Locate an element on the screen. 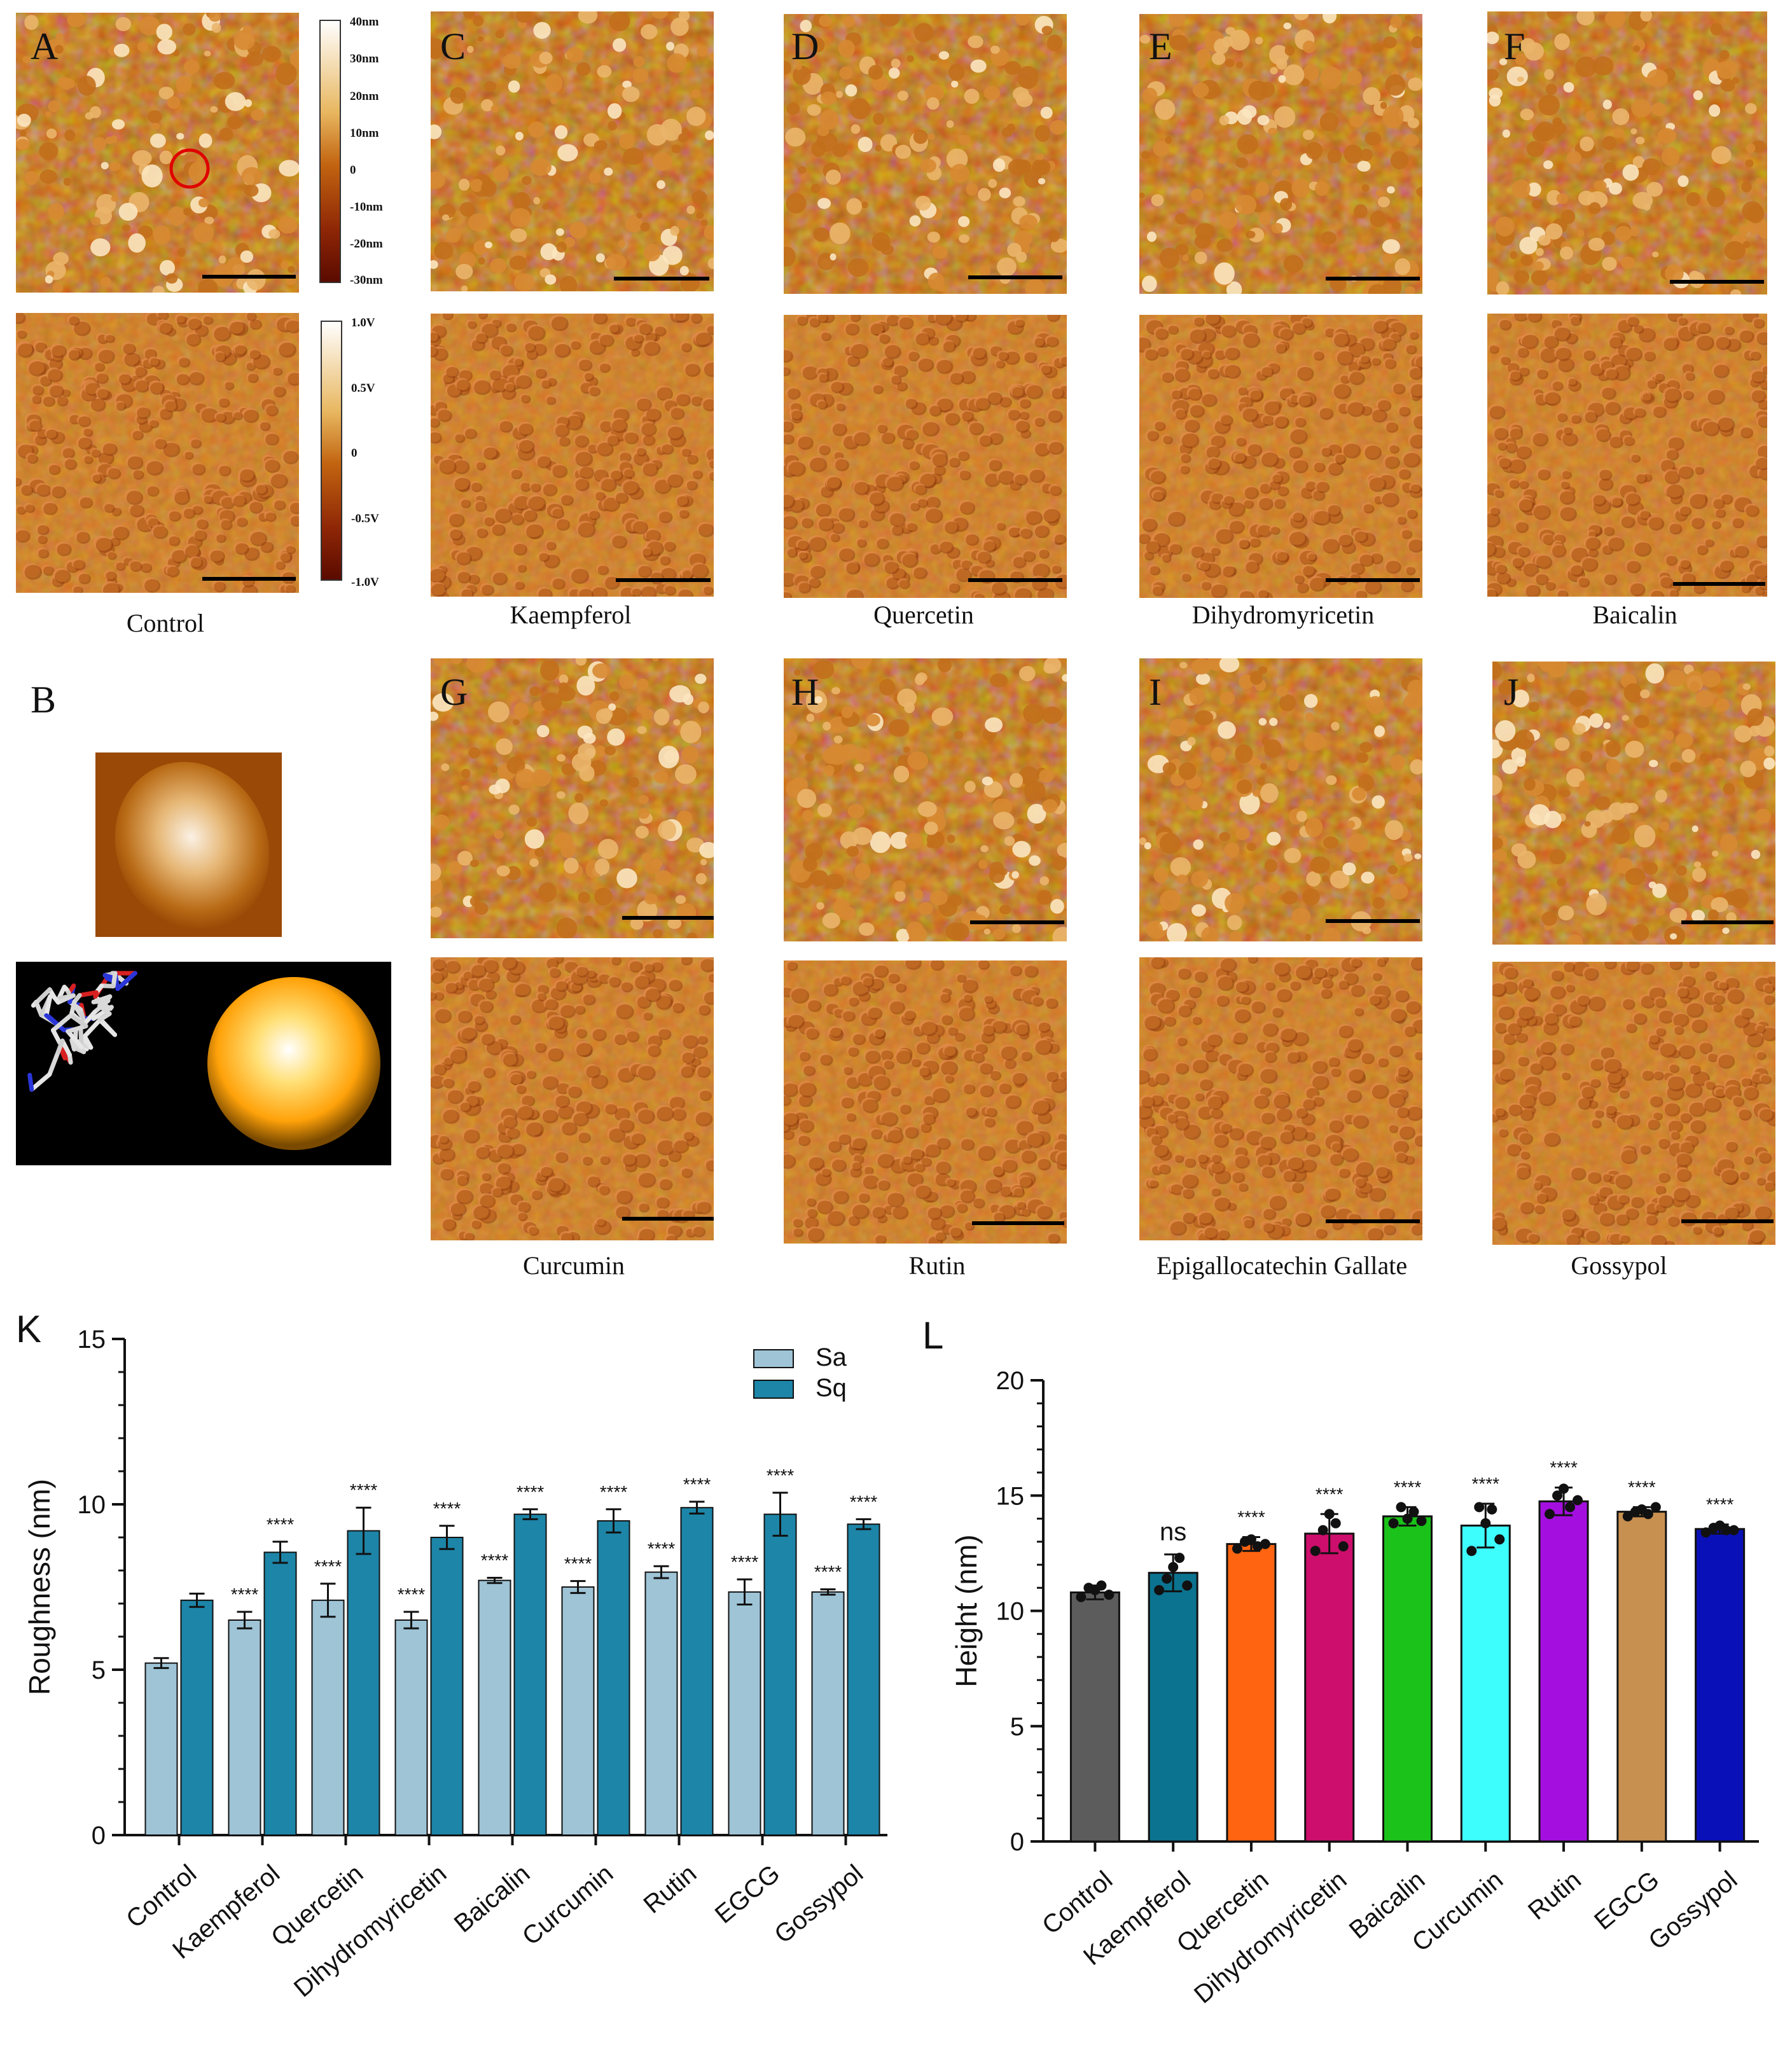 Image resolution: width=1792 pixels, height=2045 pixels. x-tick-label: EGCG is located at coordinates (748, 1894).